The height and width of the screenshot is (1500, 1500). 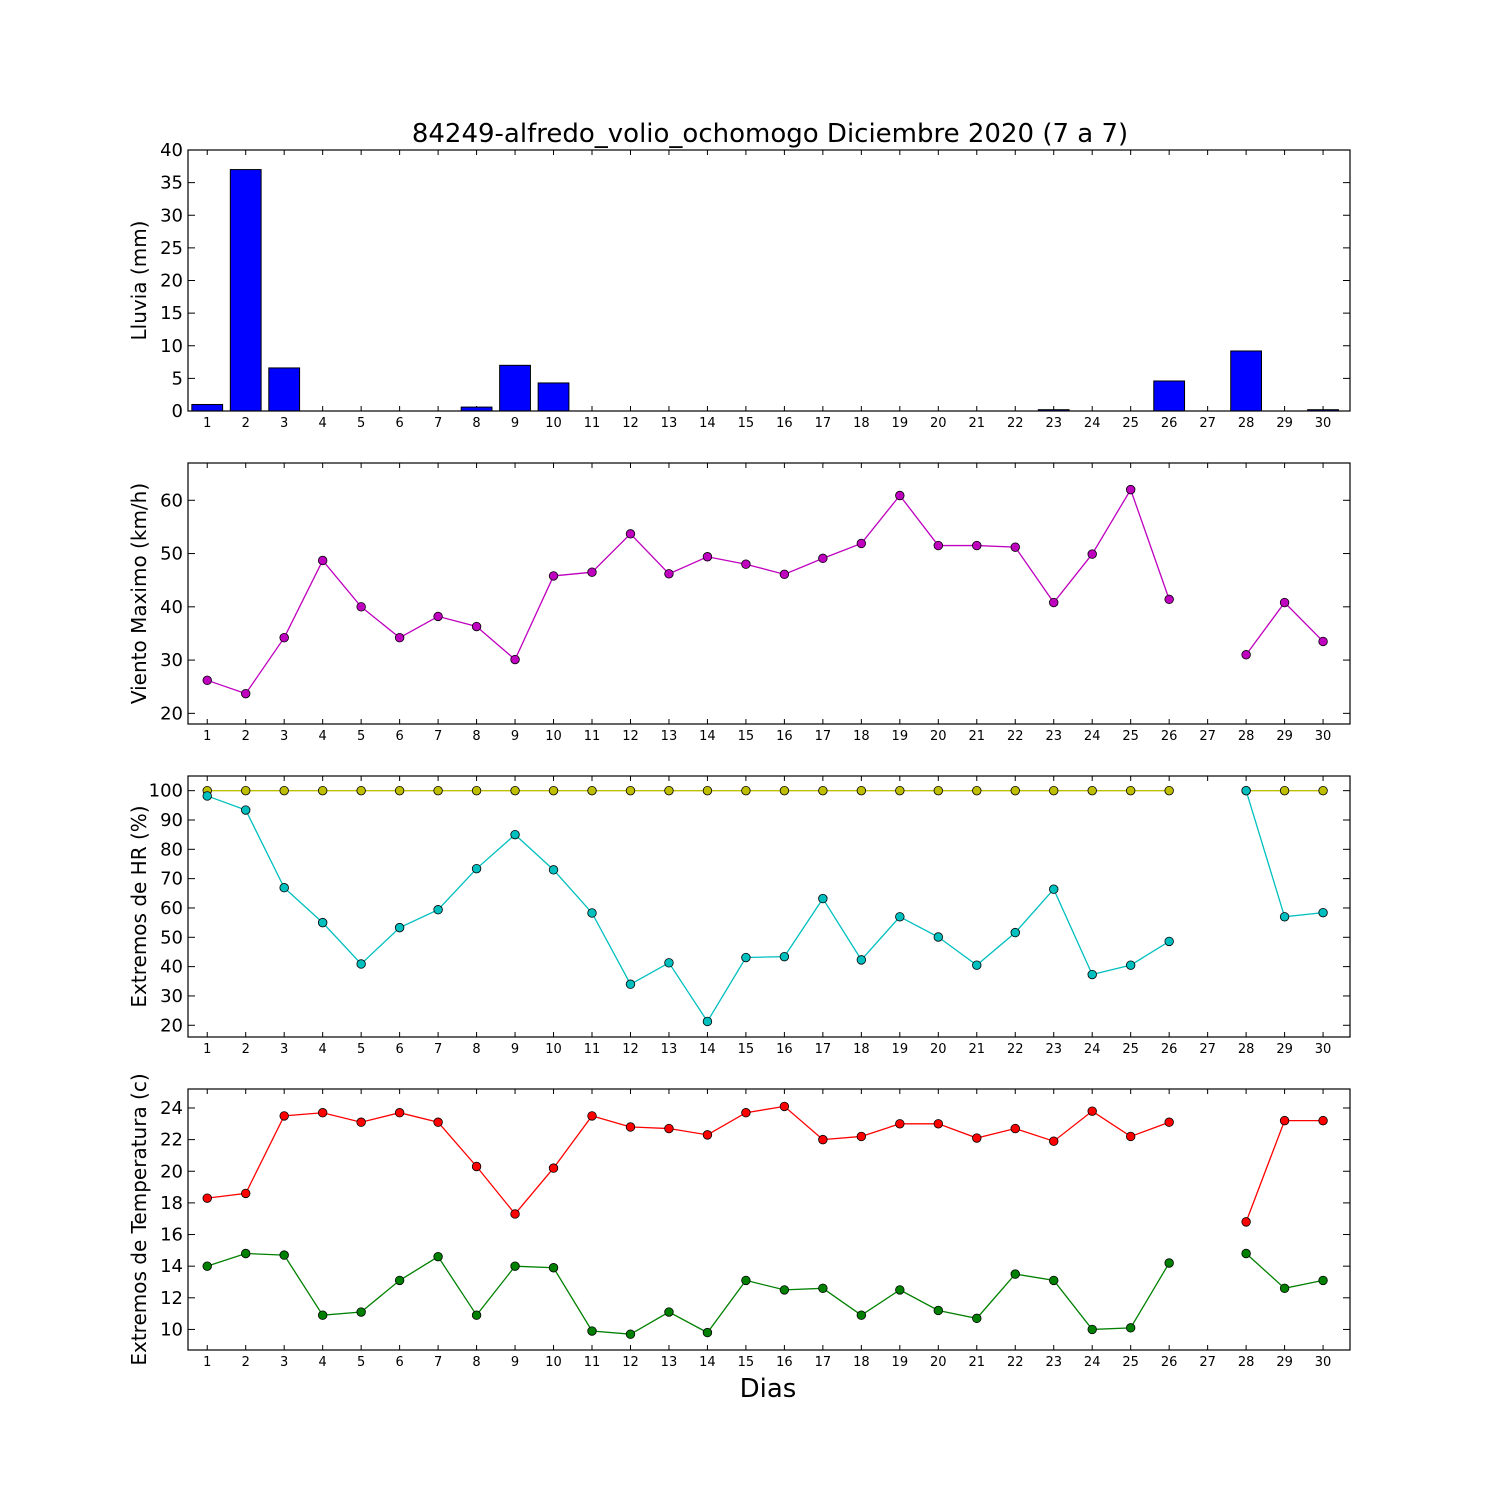 I want to click on y-tick-label: 18, so click(x=171, y=1203).